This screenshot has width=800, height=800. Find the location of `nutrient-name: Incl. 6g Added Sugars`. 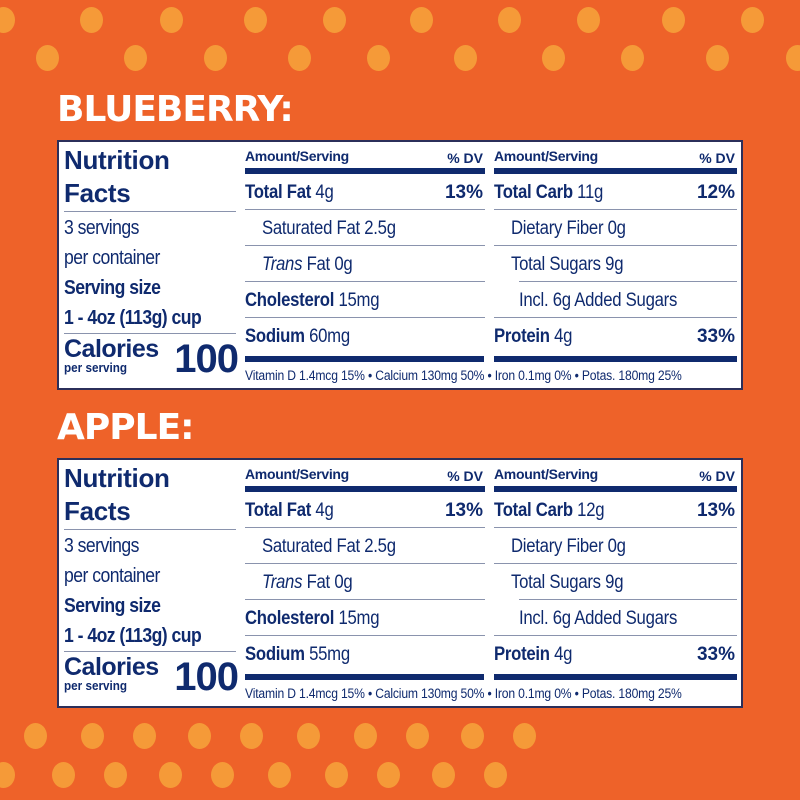

nutrient-name: Incl. 6g Added Sugars is located at coordinates (598, 300).